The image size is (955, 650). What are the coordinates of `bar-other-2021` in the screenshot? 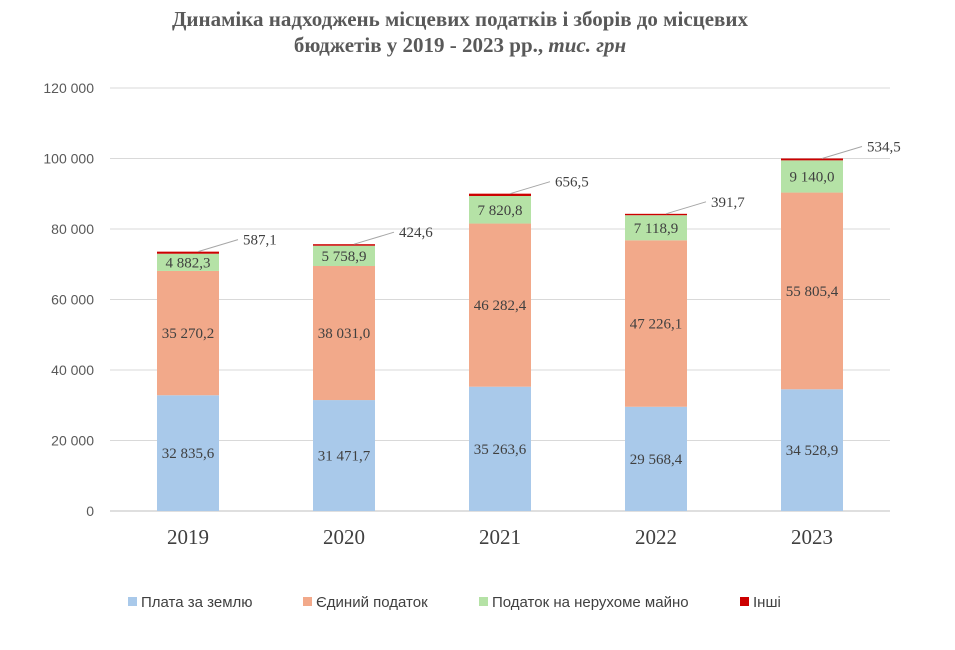 It's located at (500, 194).